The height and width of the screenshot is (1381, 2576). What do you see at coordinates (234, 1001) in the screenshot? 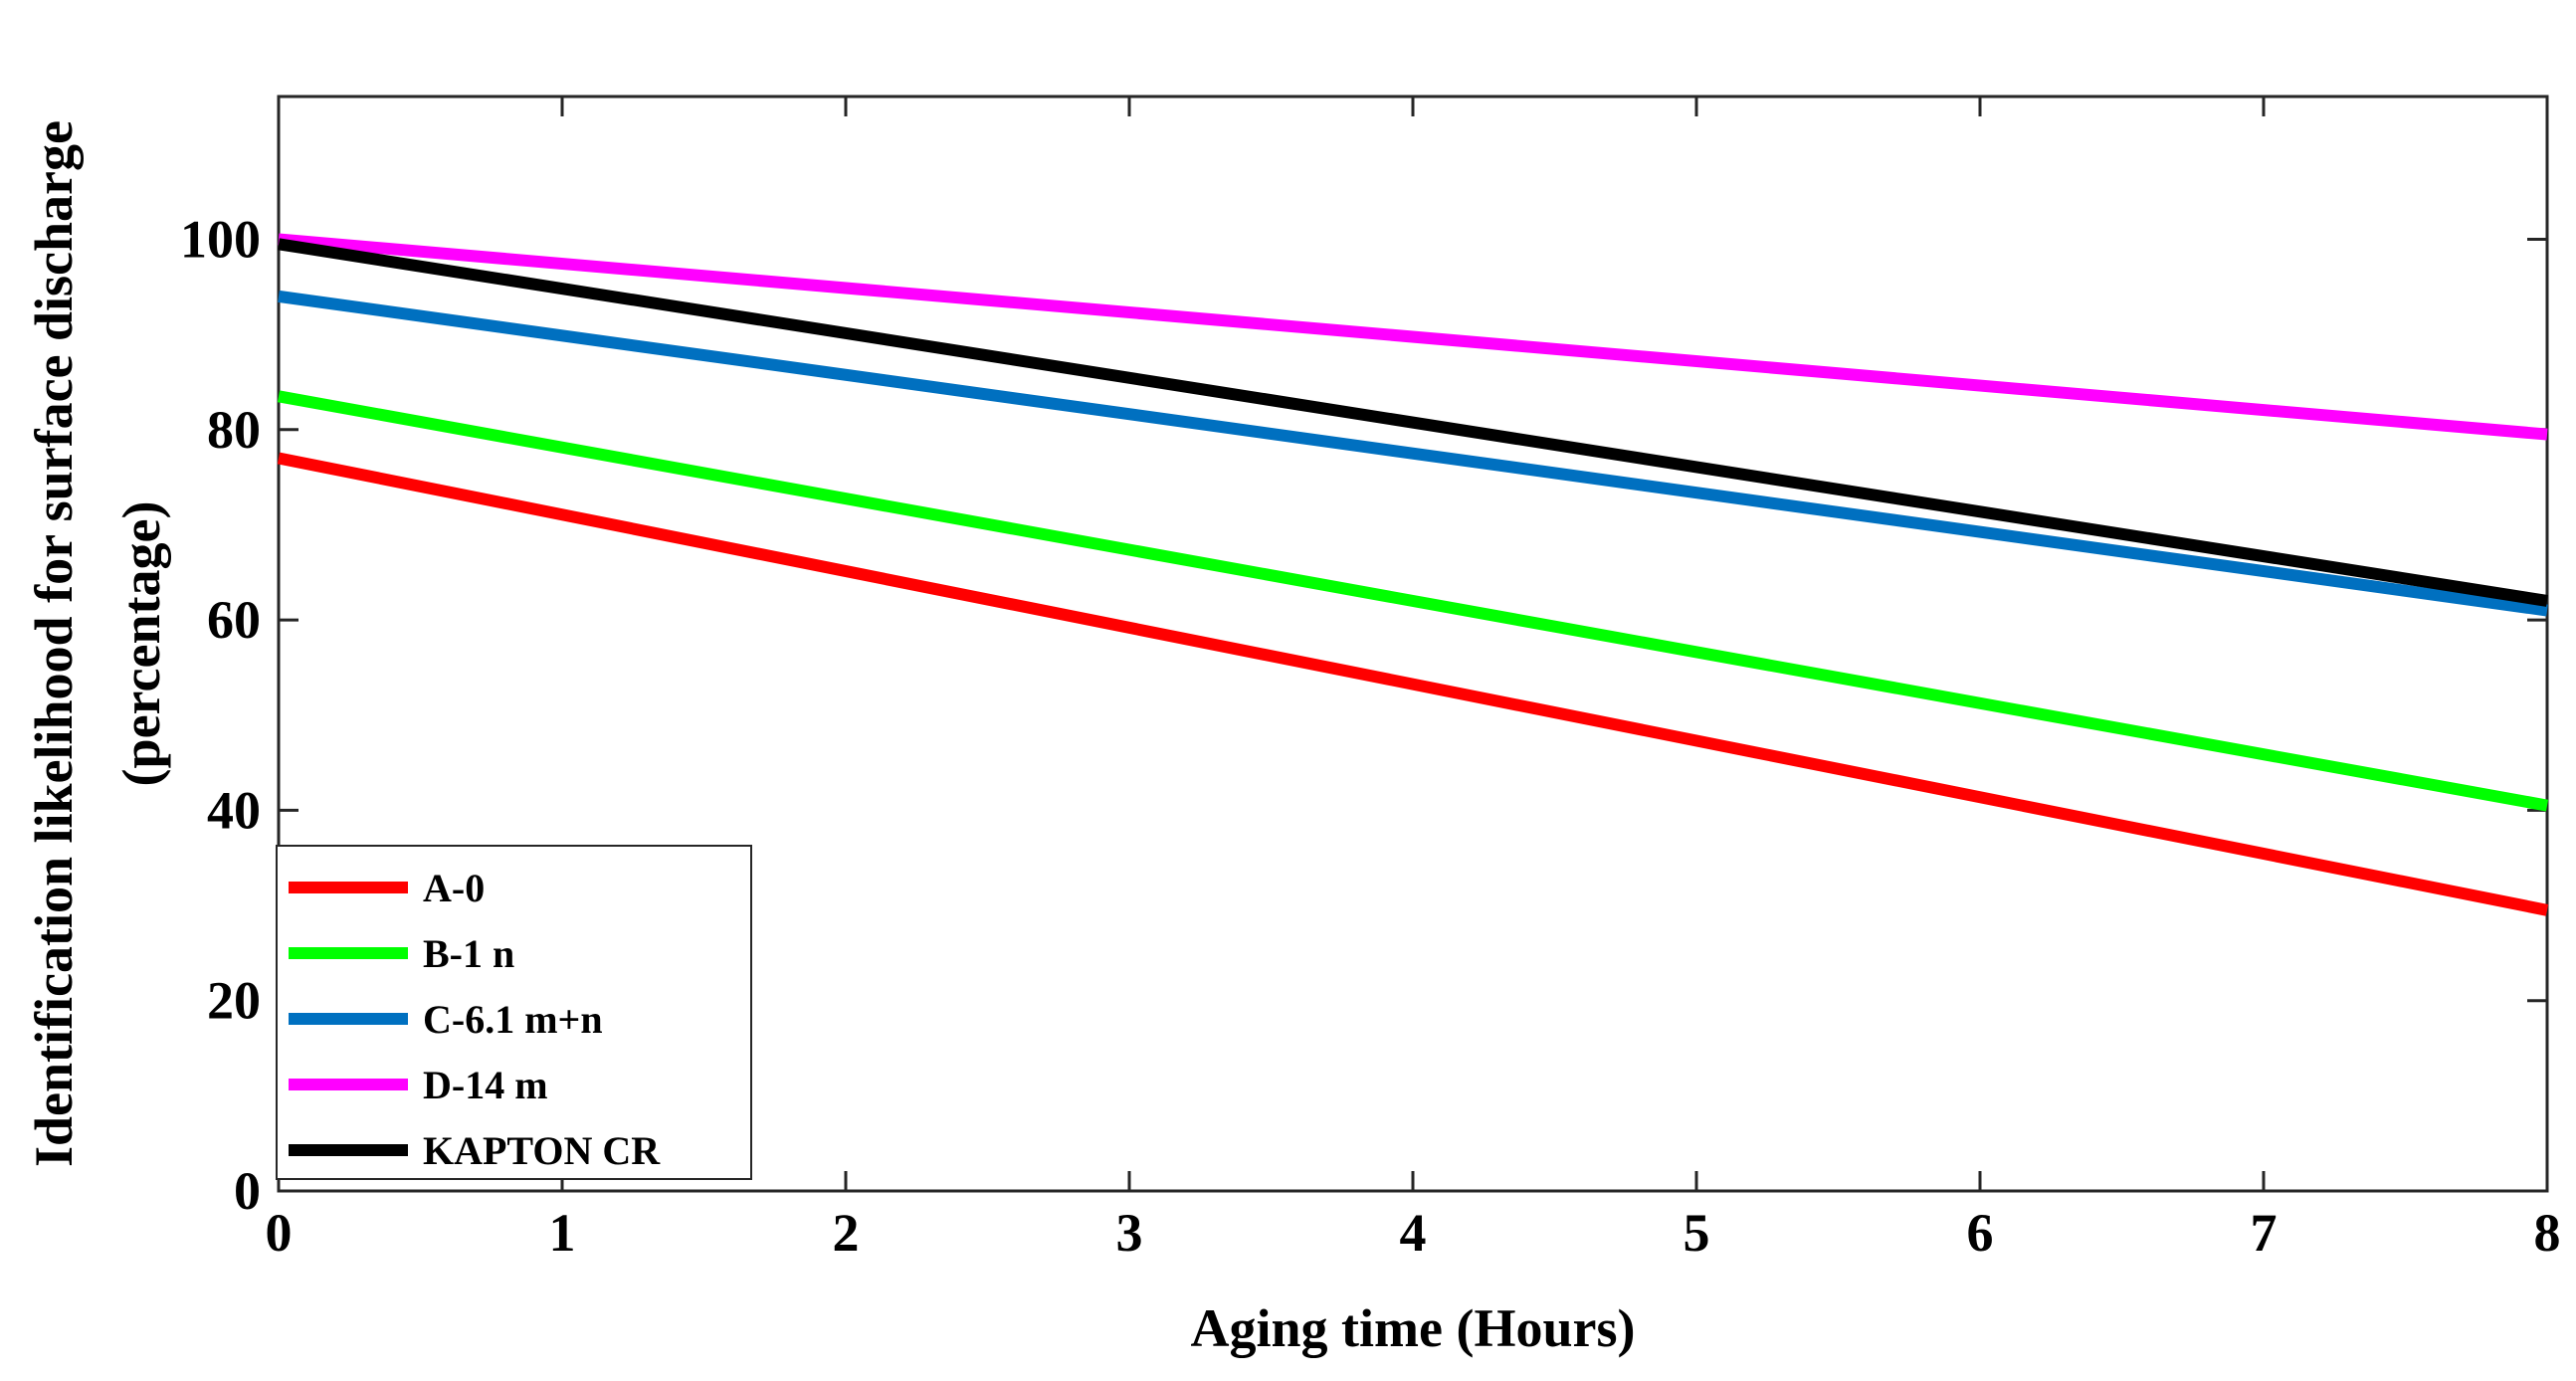
I see `y-tick-label-1: 20` at bounding box center [234, 1001].